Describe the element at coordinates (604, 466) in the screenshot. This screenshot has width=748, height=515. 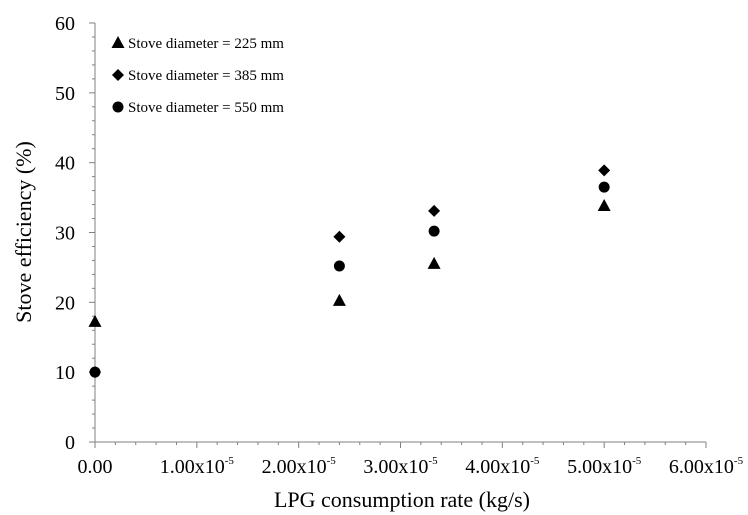
I see `x-tick-label: 5.00x10⁻⁵` at that location.